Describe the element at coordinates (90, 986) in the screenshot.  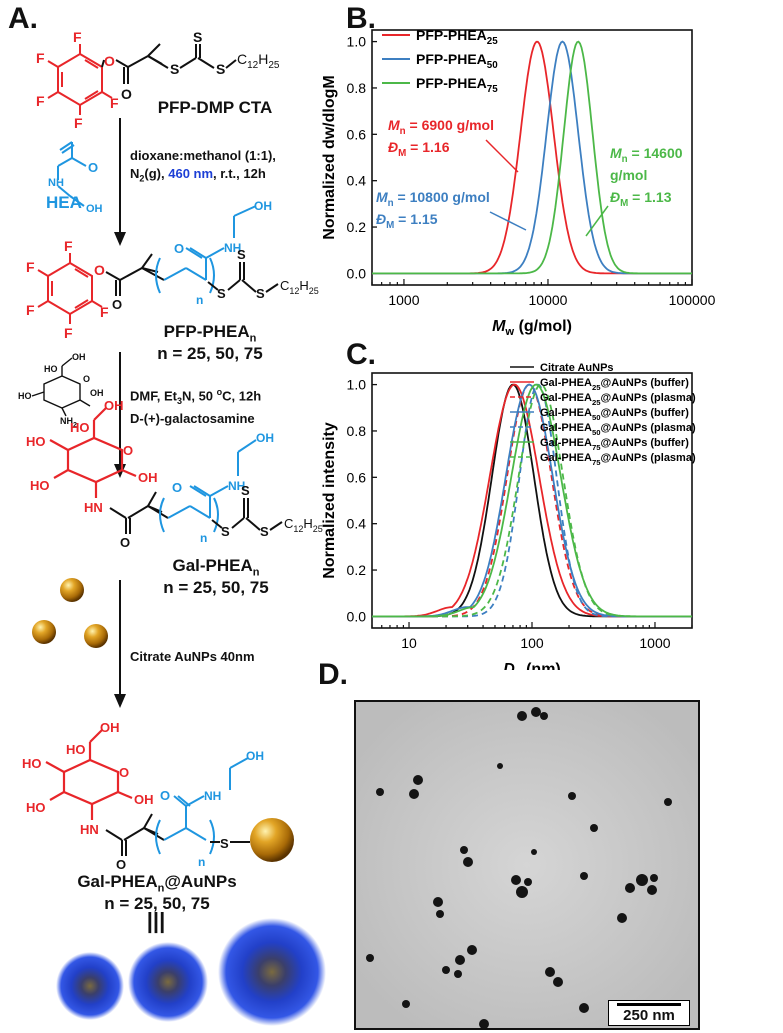
I see `coated-nanoparticle-small` at that location.